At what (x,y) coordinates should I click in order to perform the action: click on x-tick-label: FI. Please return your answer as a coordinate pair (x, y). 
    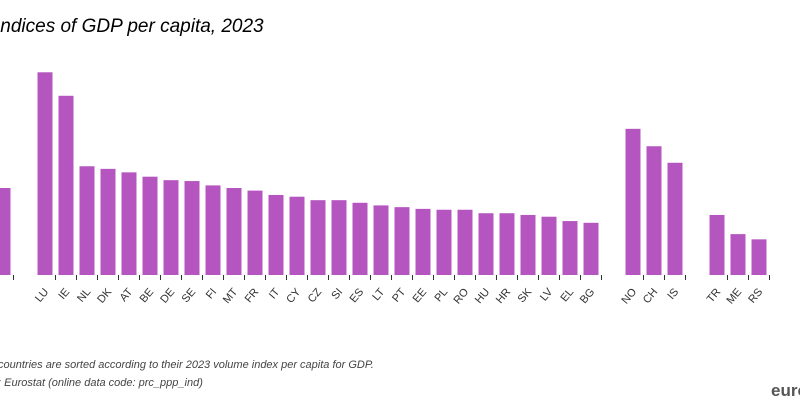
    Looking at the image, I should click on (211, 293).